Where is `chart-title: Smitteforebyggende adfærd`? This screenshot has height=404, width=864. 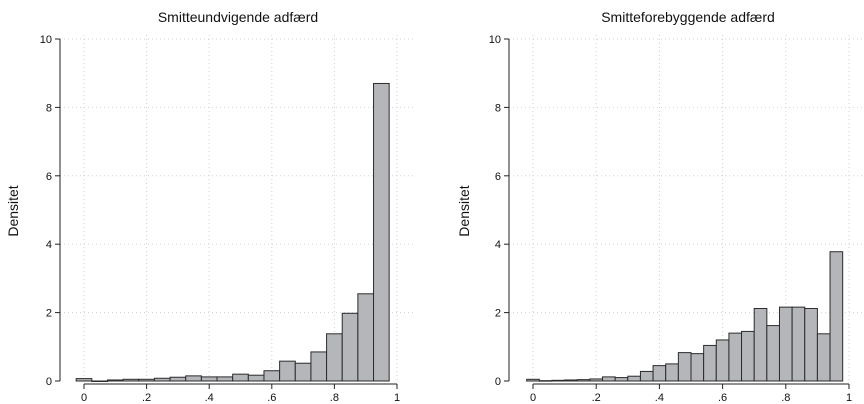 chart-title: Smitteforebyggende adfærd is located at coordinates (688, 17).